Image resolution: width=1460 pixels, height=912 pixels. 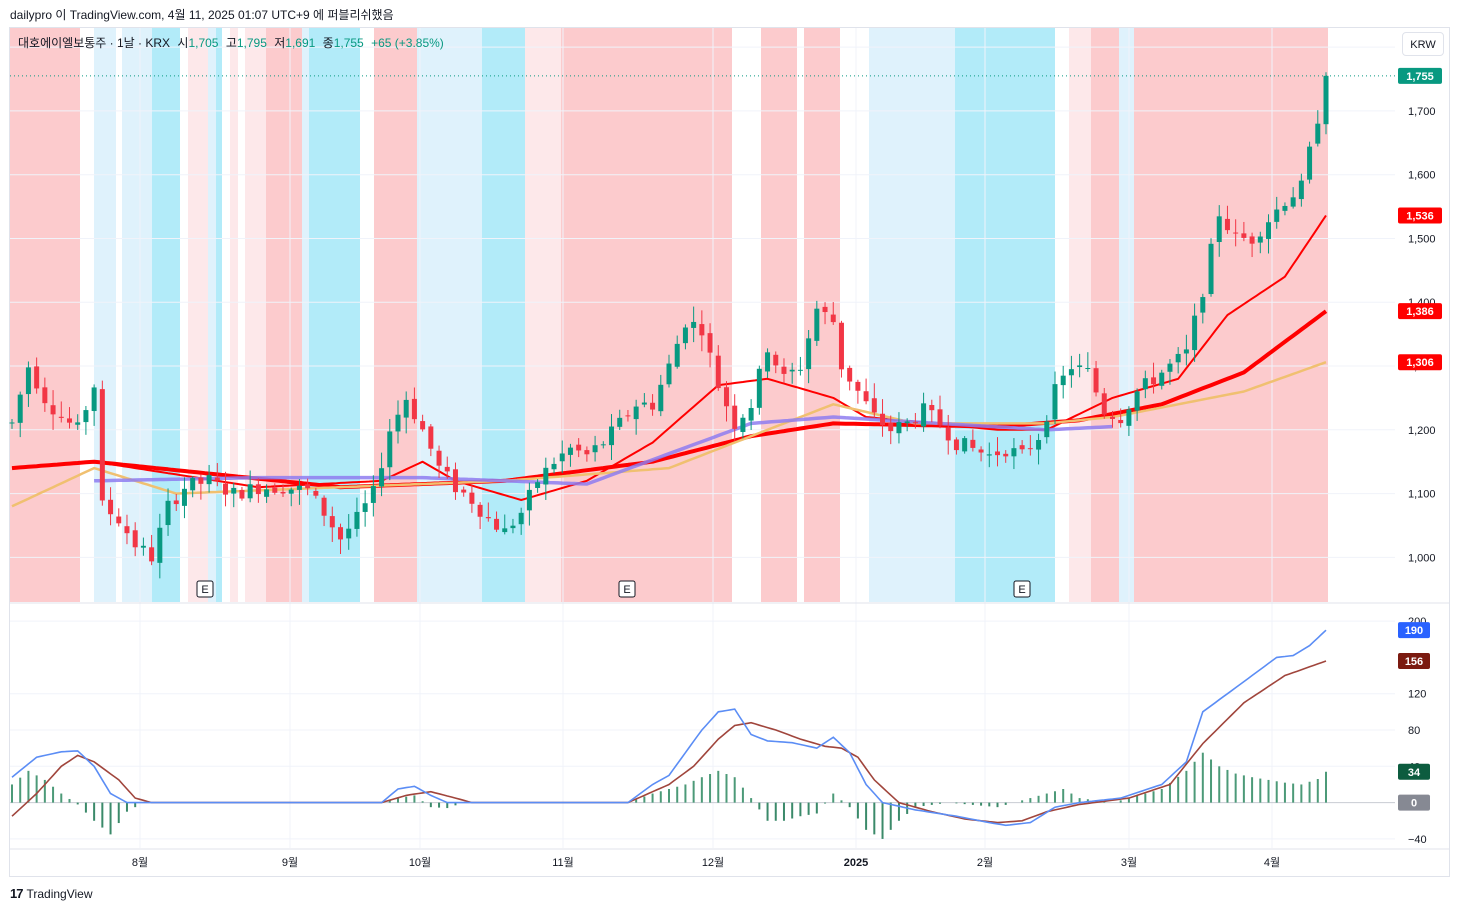 I want to click on osc-tick-label: −40, so click(x=1417, y=840).